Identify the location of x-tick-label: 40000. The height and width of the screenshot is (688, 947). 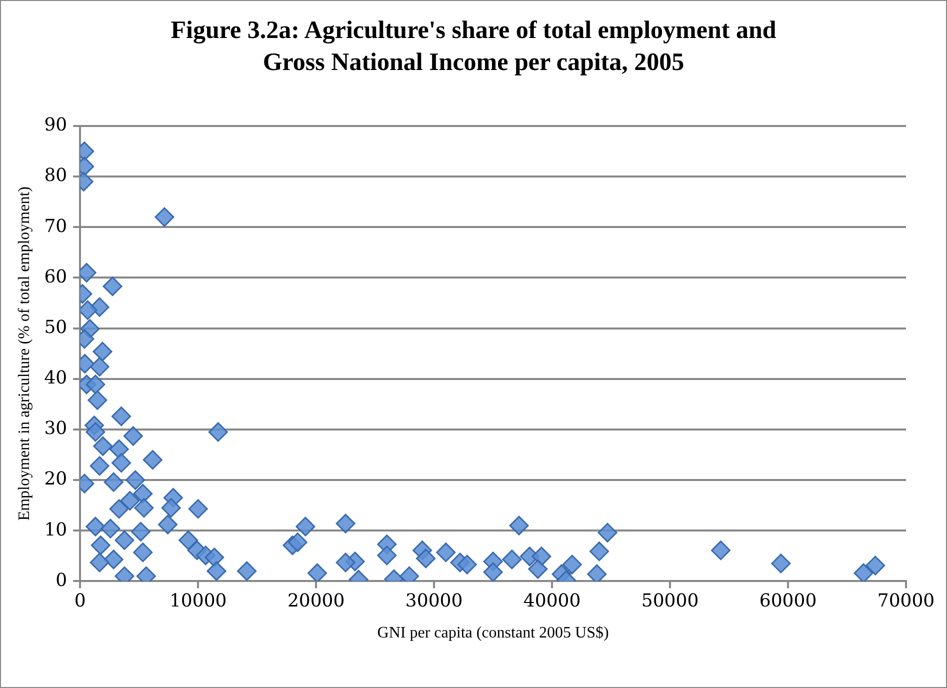
(552, 601).